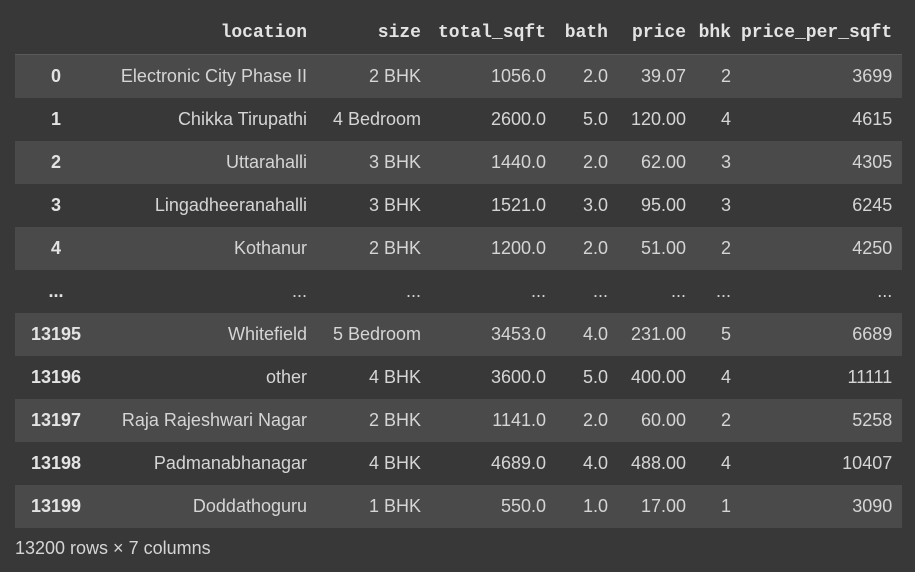 The width and height of the screenshot is (915, 572). I want to click on row-index: 13198, so click(56, 463).